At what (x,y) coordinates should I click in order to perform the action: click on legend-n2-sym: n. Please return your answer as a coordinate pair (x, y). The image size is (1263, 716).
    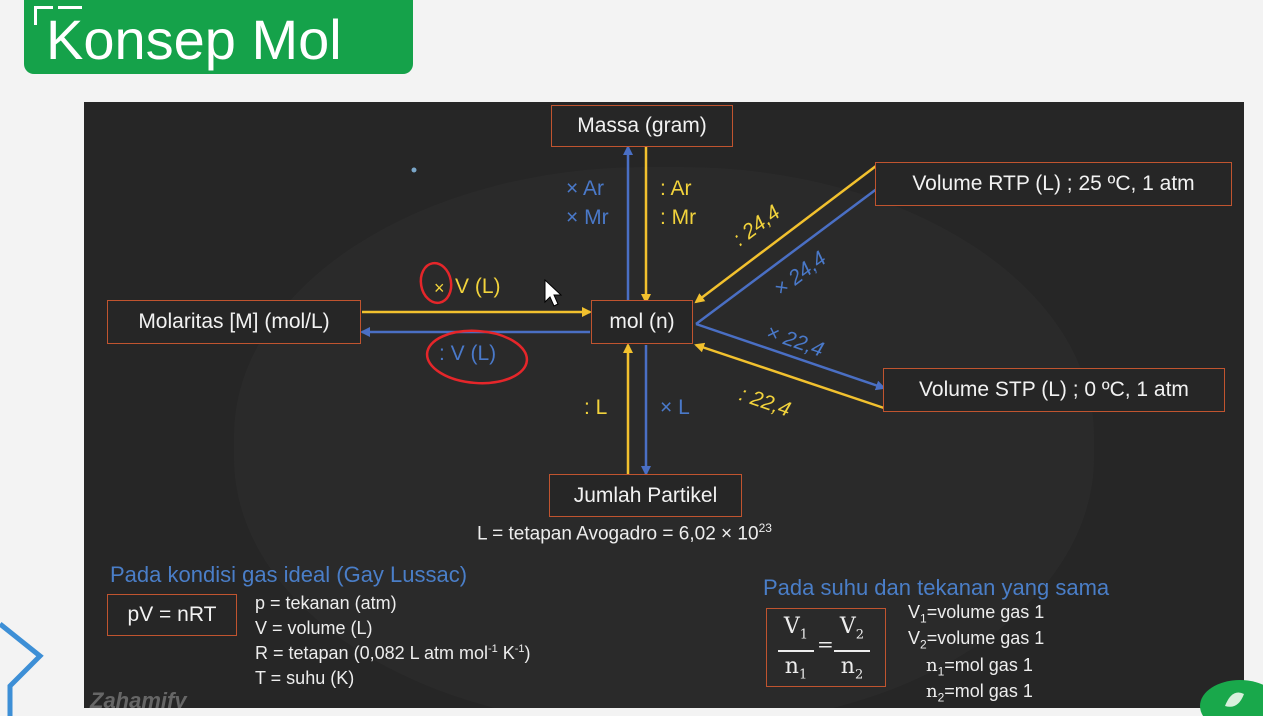
    Looking at the image, I should click on (932, 691).